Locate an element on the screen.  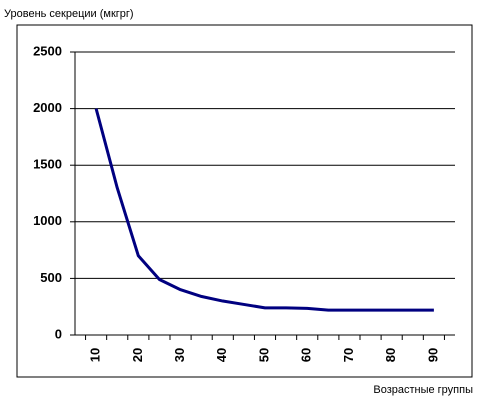
x-axis-label: Возрастные группы is located at coordinates (423, 390).